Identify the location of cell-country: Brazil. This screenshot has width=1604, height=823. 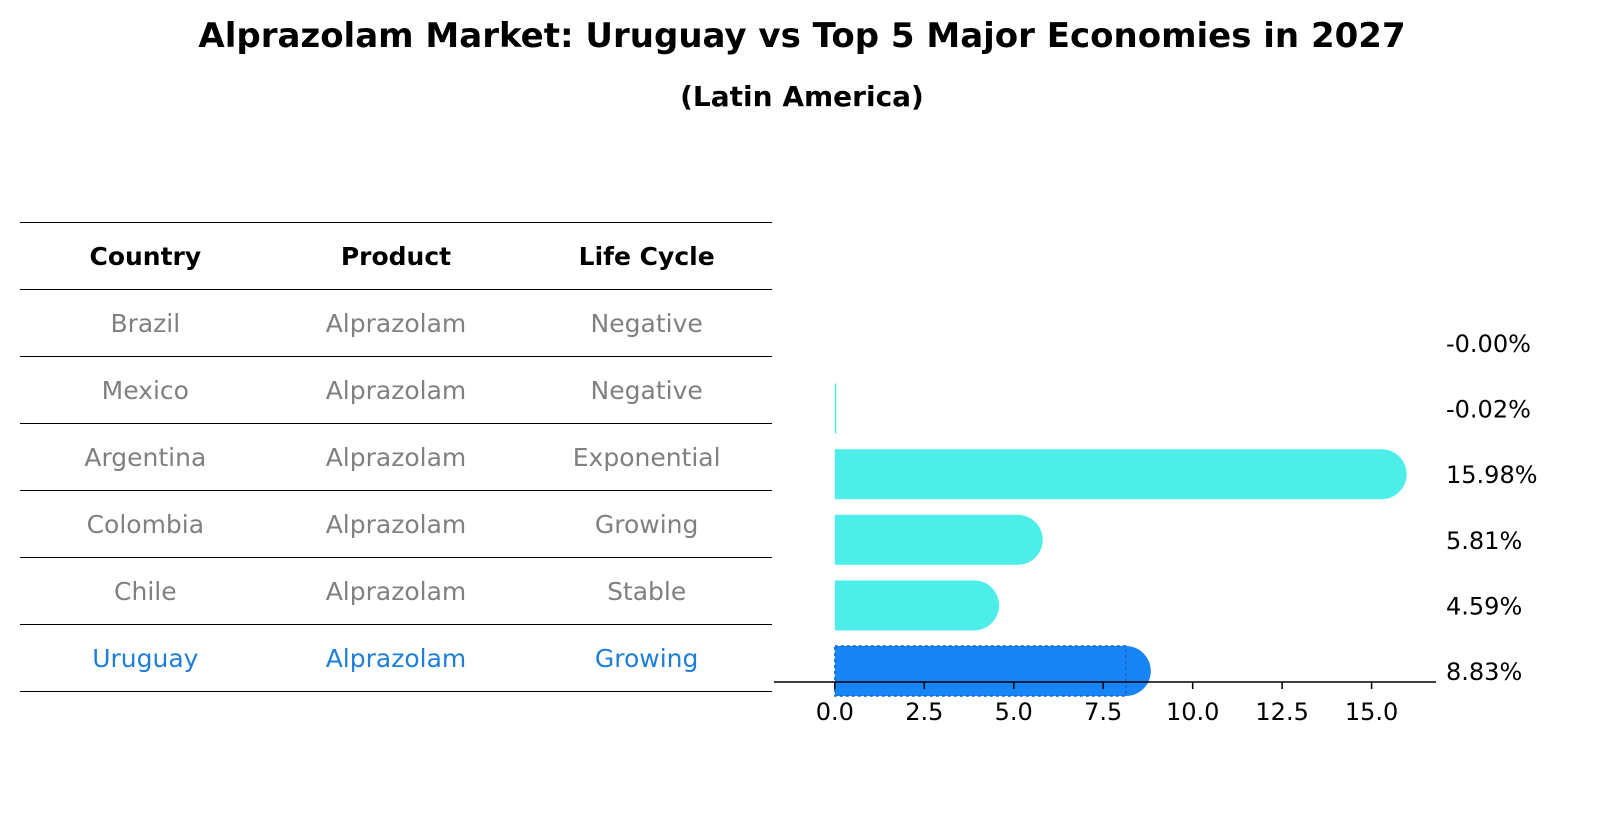
(145, 323).